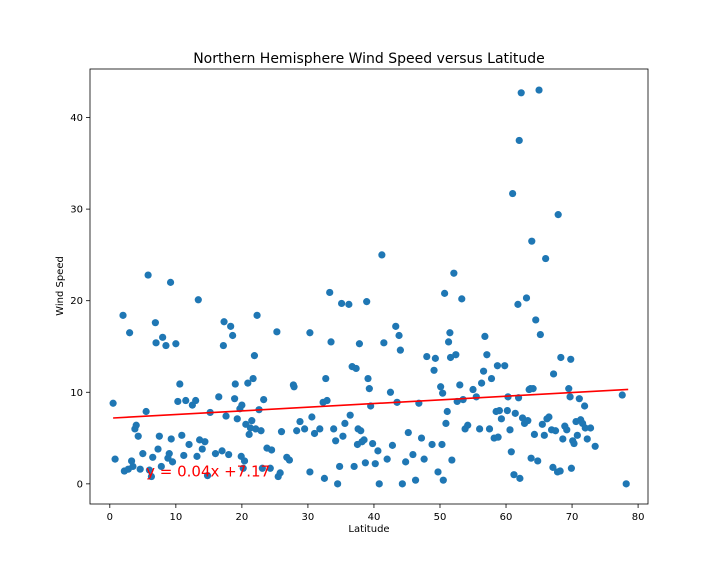 The width and height of the screenshot is (720, 576). What do you see at coordinates (368, 529) in the screenshot?
I see `x-axis-title: Latitude` at bounding box center [368, 529].